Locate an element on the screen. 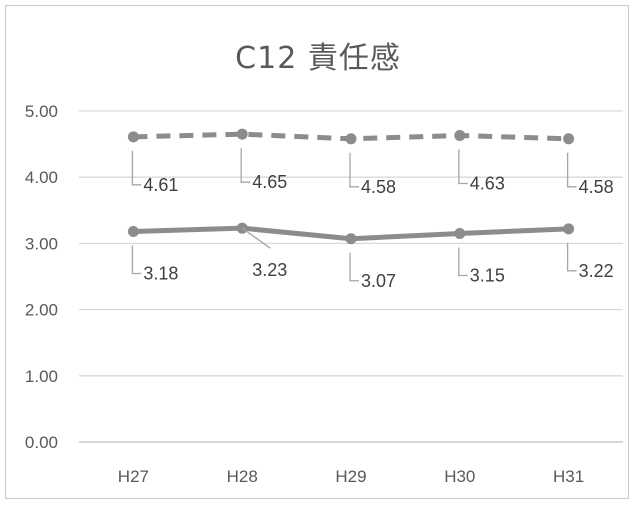  y-tick-label: 2.00 is located at coordinates (41, 310).